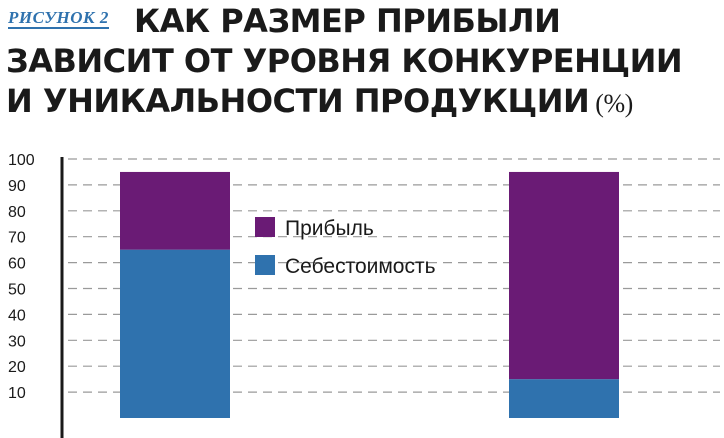 Image resolution: width=724 pixels, height=438 pixels. What do you see at coordinates (344, 61) in the screenshot?
I see `title-line-2: ЗАВИСИТ ОТ УРОВНЯ КОНКУРЕНЦИИ` at bounding box center [344, 61].